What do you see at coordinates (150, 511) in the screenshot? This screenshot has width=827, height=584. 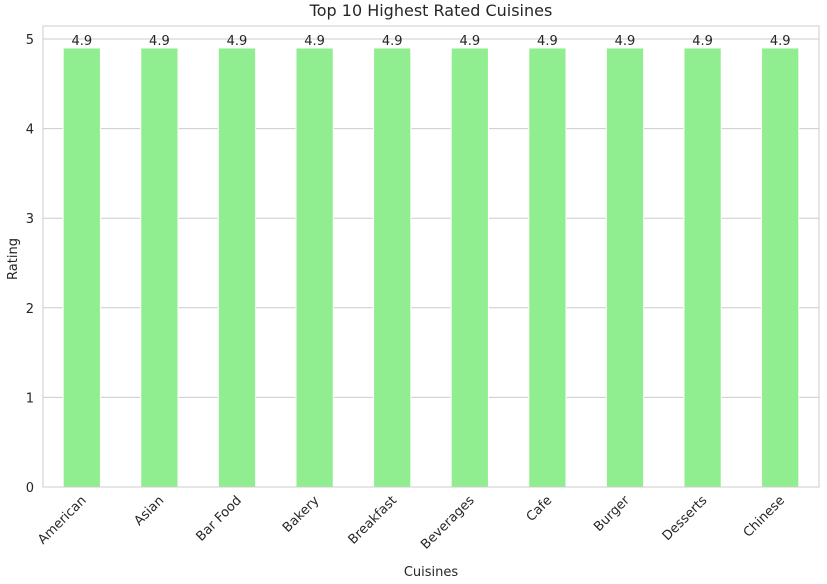 I see `x-tick-label: Asian` at bounding box center [150, 511].